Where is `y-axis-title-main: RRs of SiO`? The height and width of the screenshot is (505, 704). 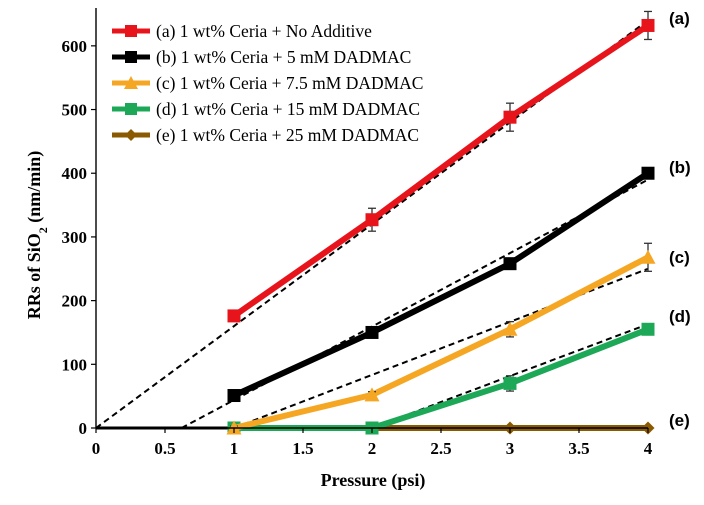
y-axis-title-main: RRs of SiO is located at coordinates (34, 276).